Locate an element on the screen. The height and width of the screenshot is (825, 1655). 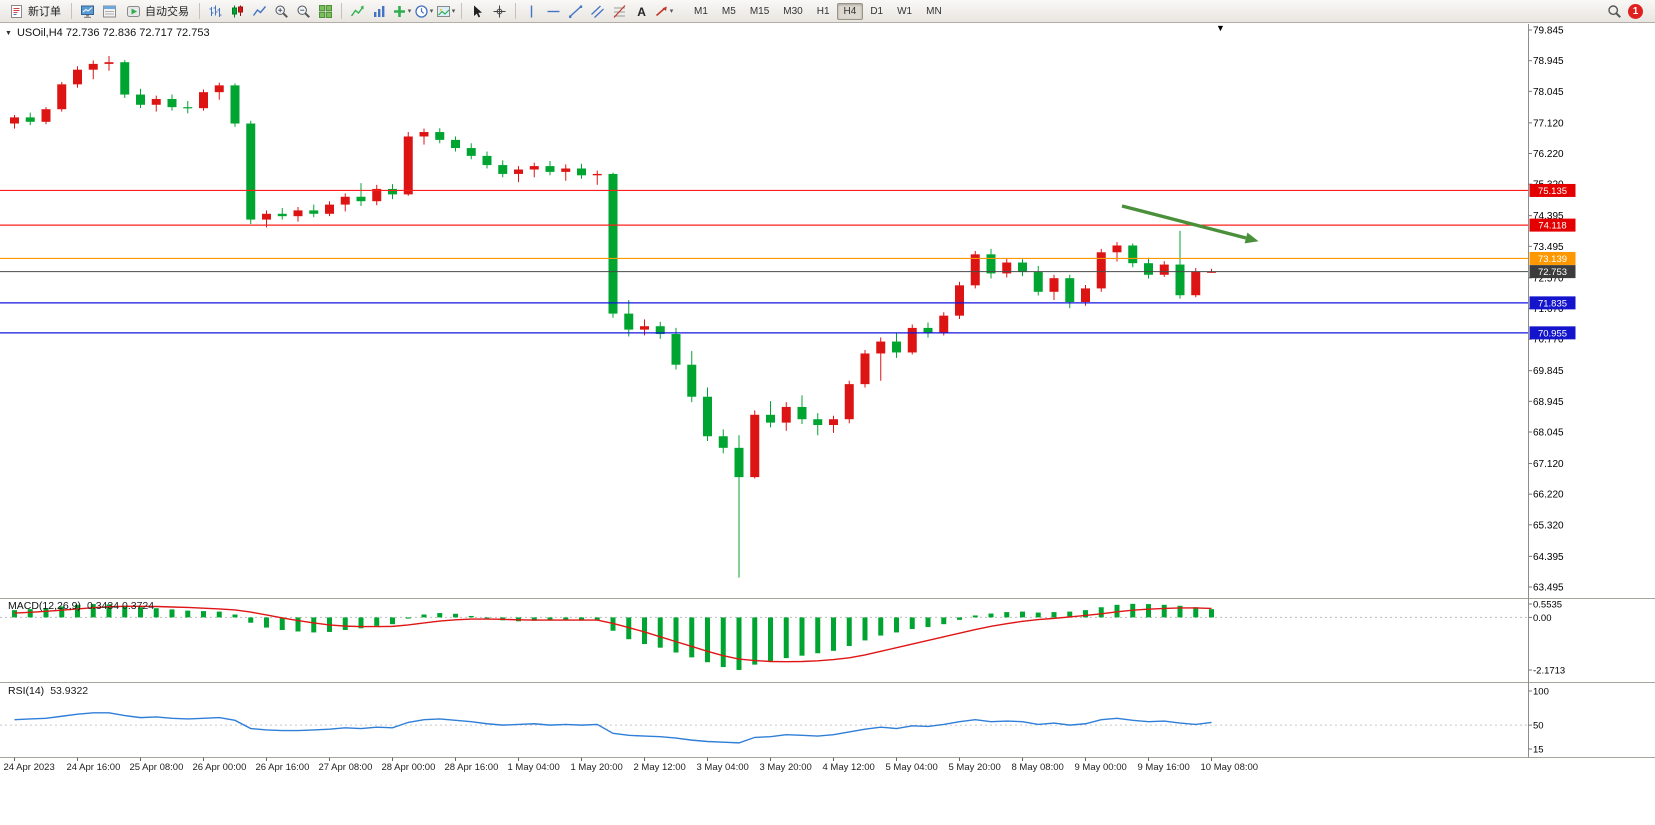
candlestick-chart-button is located at coordinates (237, 11).